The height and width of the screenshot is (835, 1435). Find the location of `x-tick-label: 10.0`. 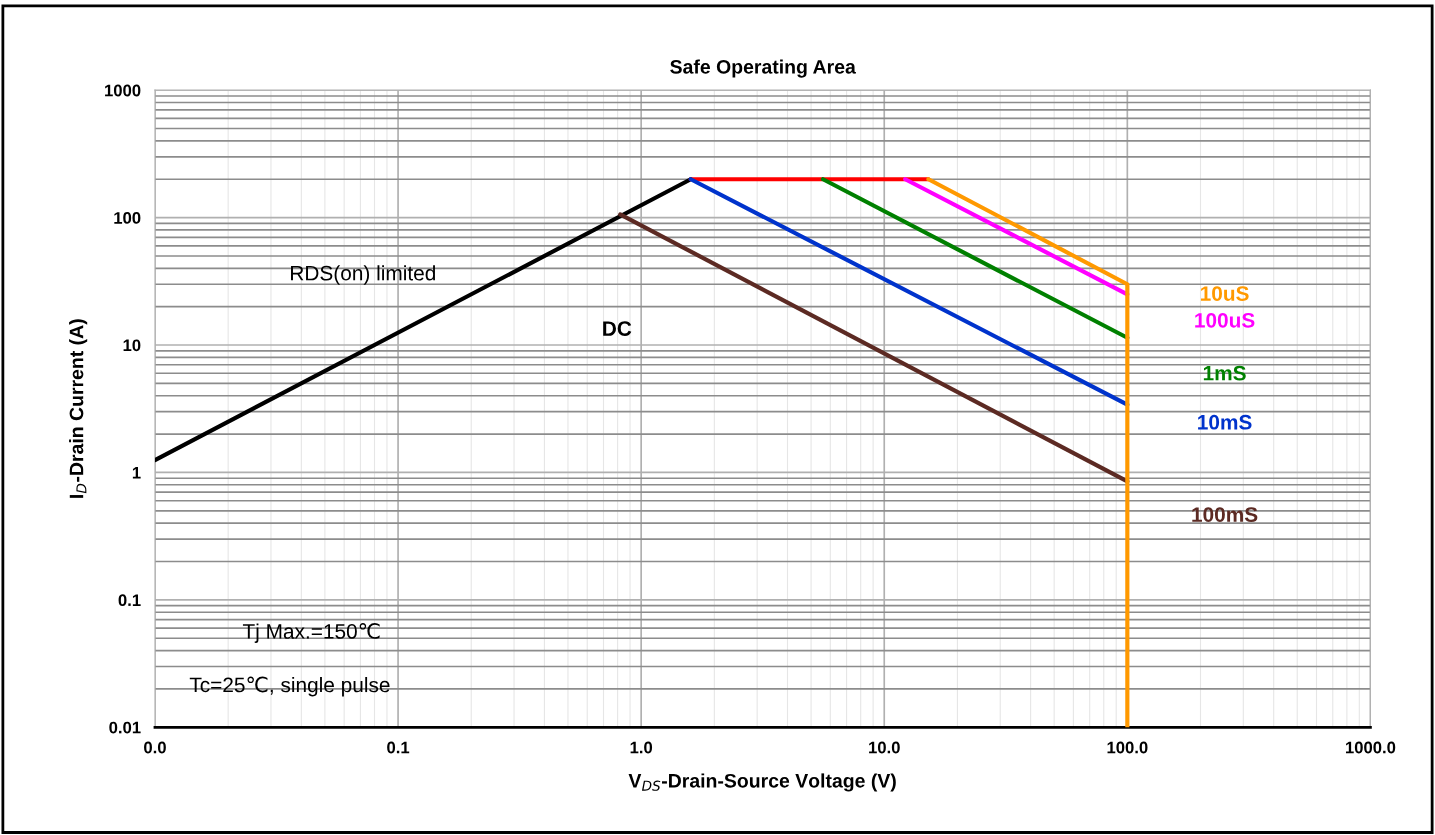

x-tick-label: 10.0 is located at coordinates (884, 747).